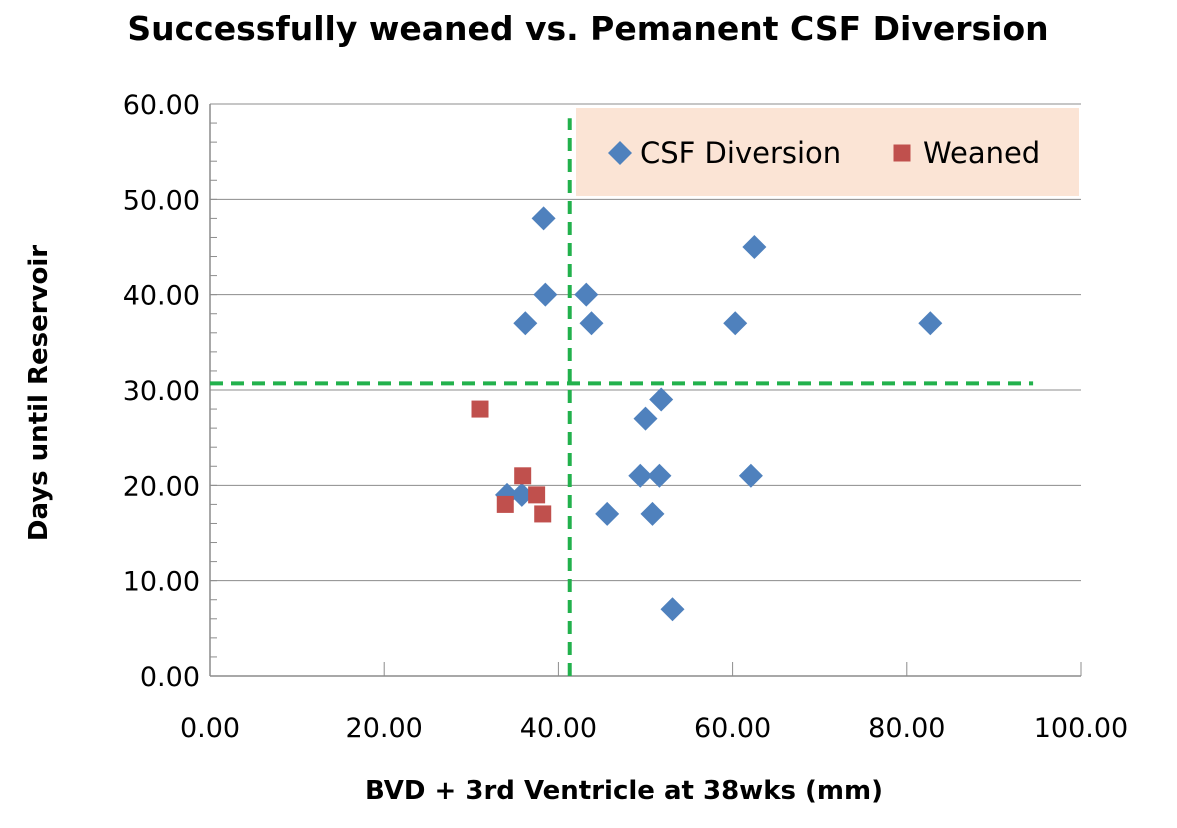 The image size is (1177, 828). Describe the element at coordinates (558, 728) in the screenshot. I see `x-tick-label: 40.00` at that location.